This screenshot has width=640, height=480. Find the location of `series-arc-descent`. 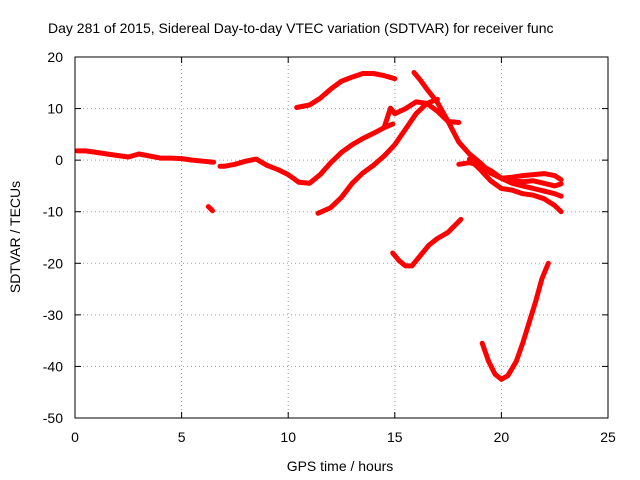

series-arc-descent is located at coordinates (487, 126).